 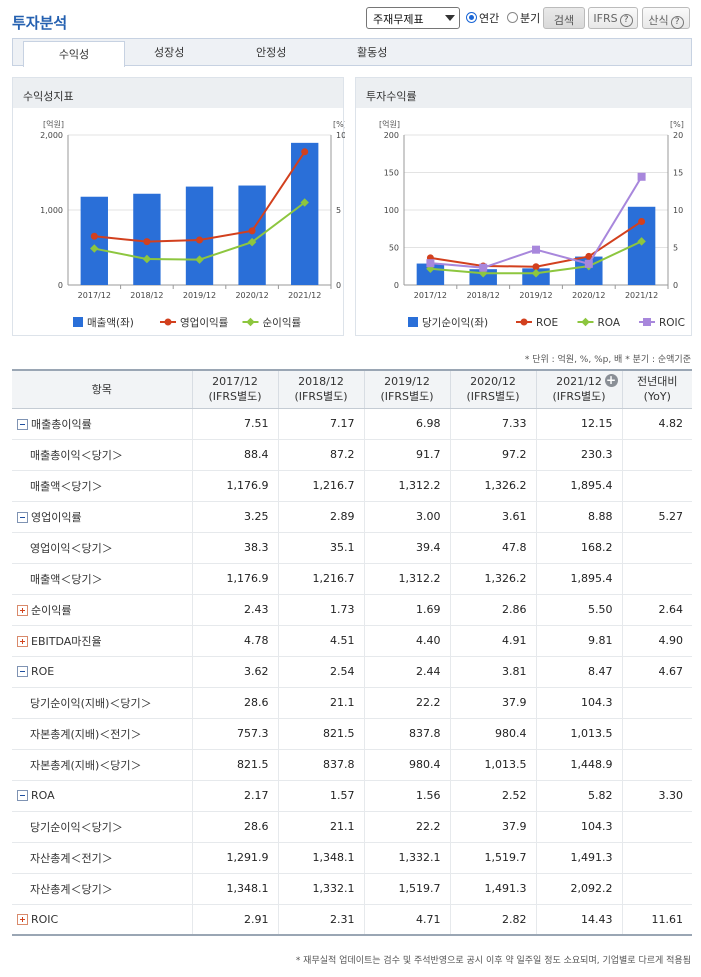 What do you see at coordinates (492, 765) in the screenshot?
I see `value-cell: 1,013.5` at bounding box center [492, 765].